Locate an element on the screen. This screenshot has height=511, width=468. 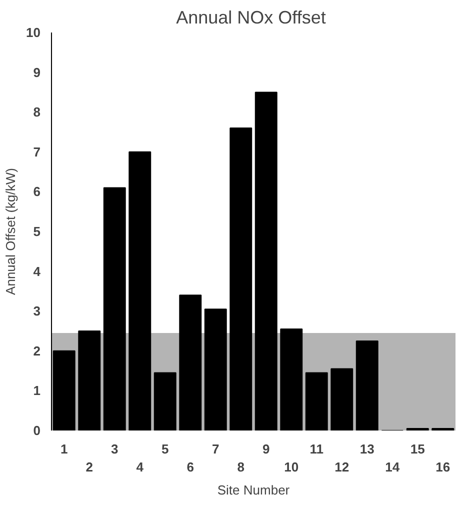
y-tick-label: 9 is located at coordinates (37, 72).